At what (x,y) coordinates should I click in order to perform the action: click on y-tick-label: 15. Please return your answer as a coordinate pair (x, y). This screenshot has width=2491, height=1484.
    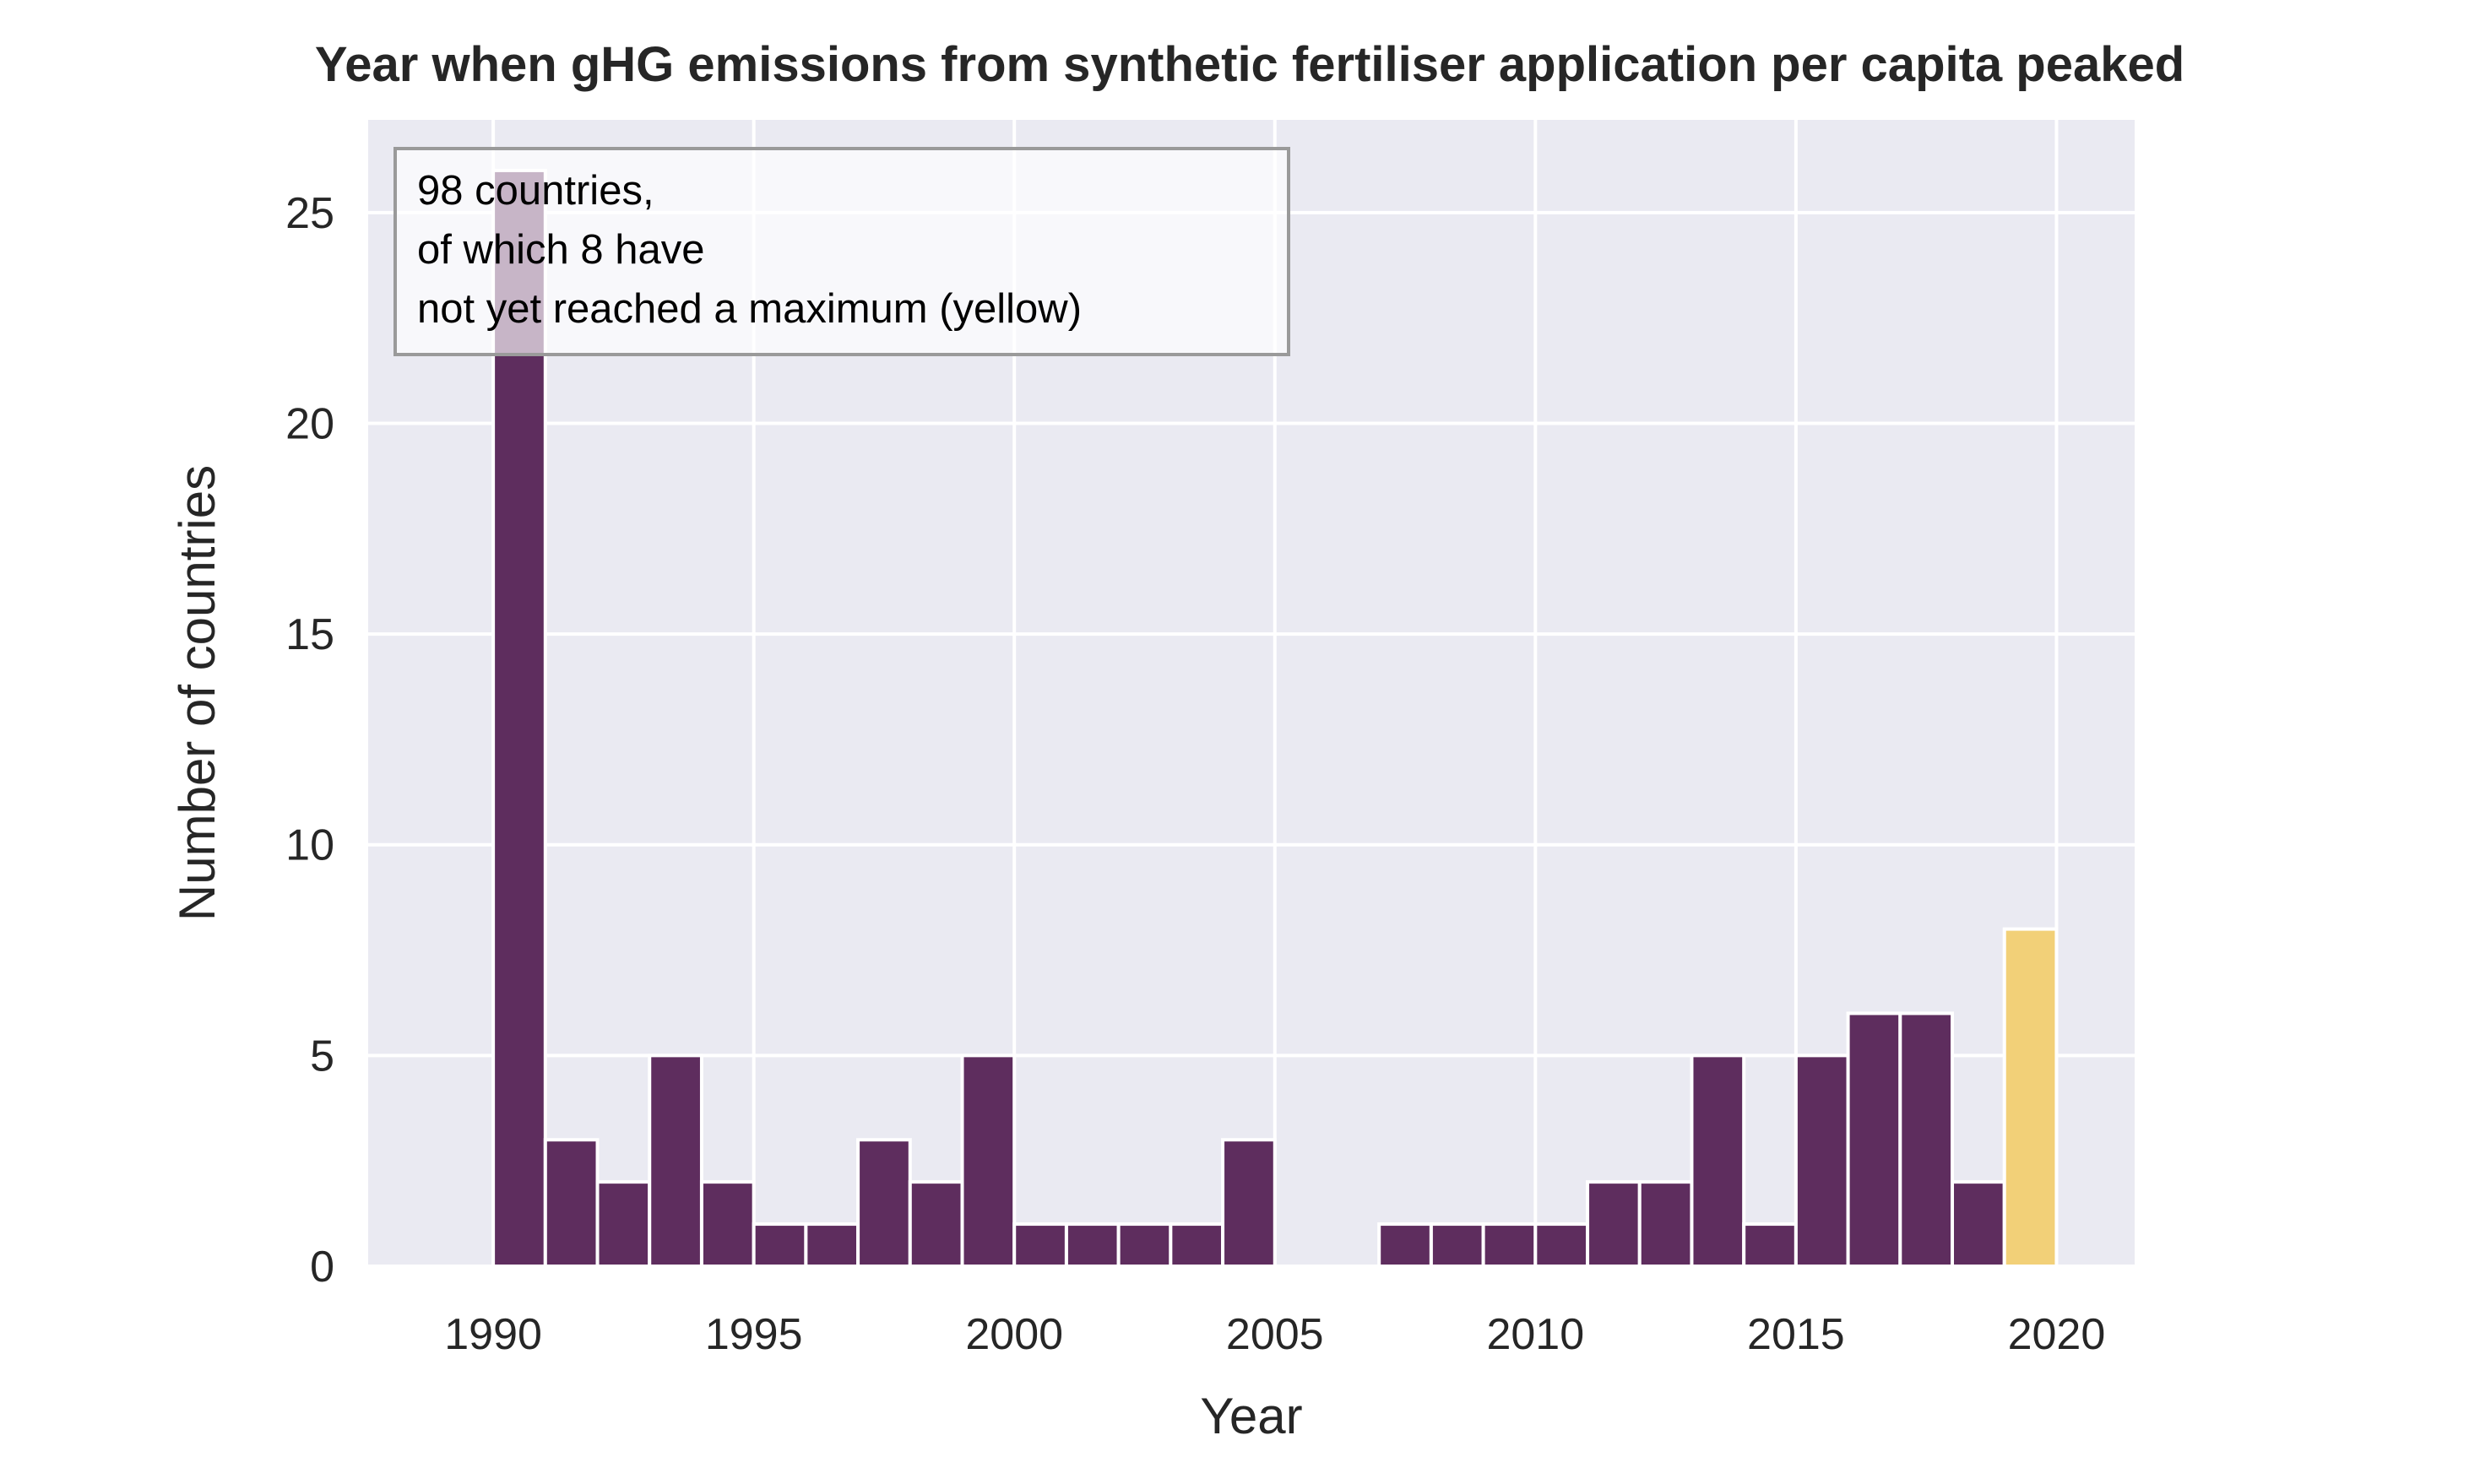
    Looking at the image, I should click on (309, 634).